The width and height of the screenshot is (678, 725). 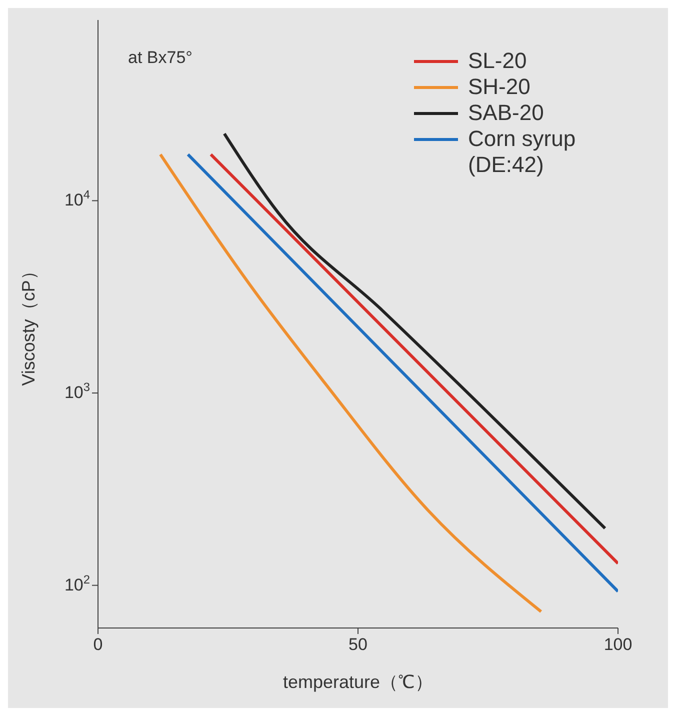 What do you see at coordinates (522, 152) in the screenshot?
I see `legend-label: Corn syrup (DE:42)` at bounding box center [522, 152].